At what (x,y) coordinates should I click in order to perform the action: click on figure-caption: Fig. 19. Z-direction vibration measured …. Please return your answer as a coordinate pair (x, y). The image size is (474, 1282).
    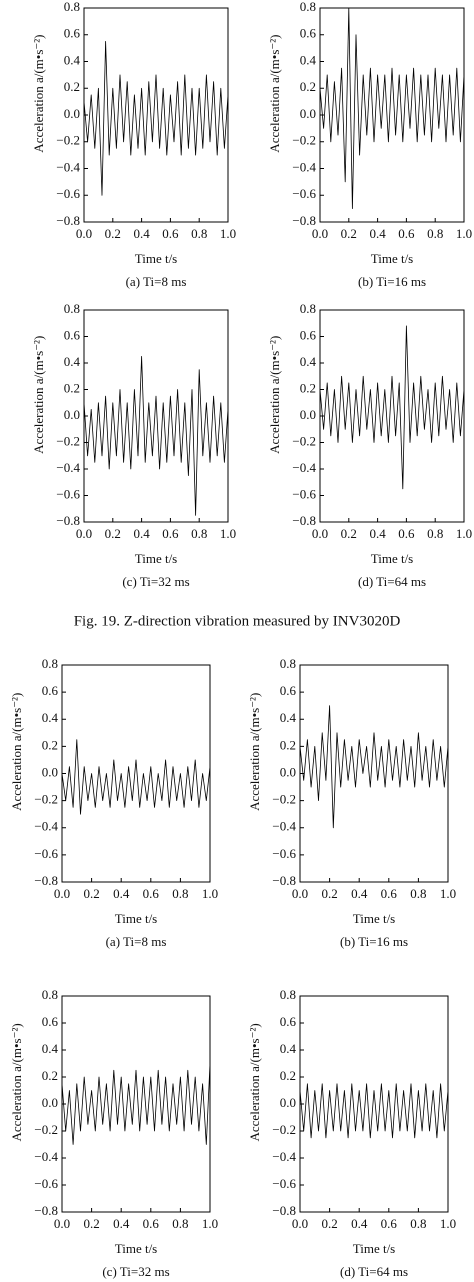
    Looking at the image, I should click on (237, 621).